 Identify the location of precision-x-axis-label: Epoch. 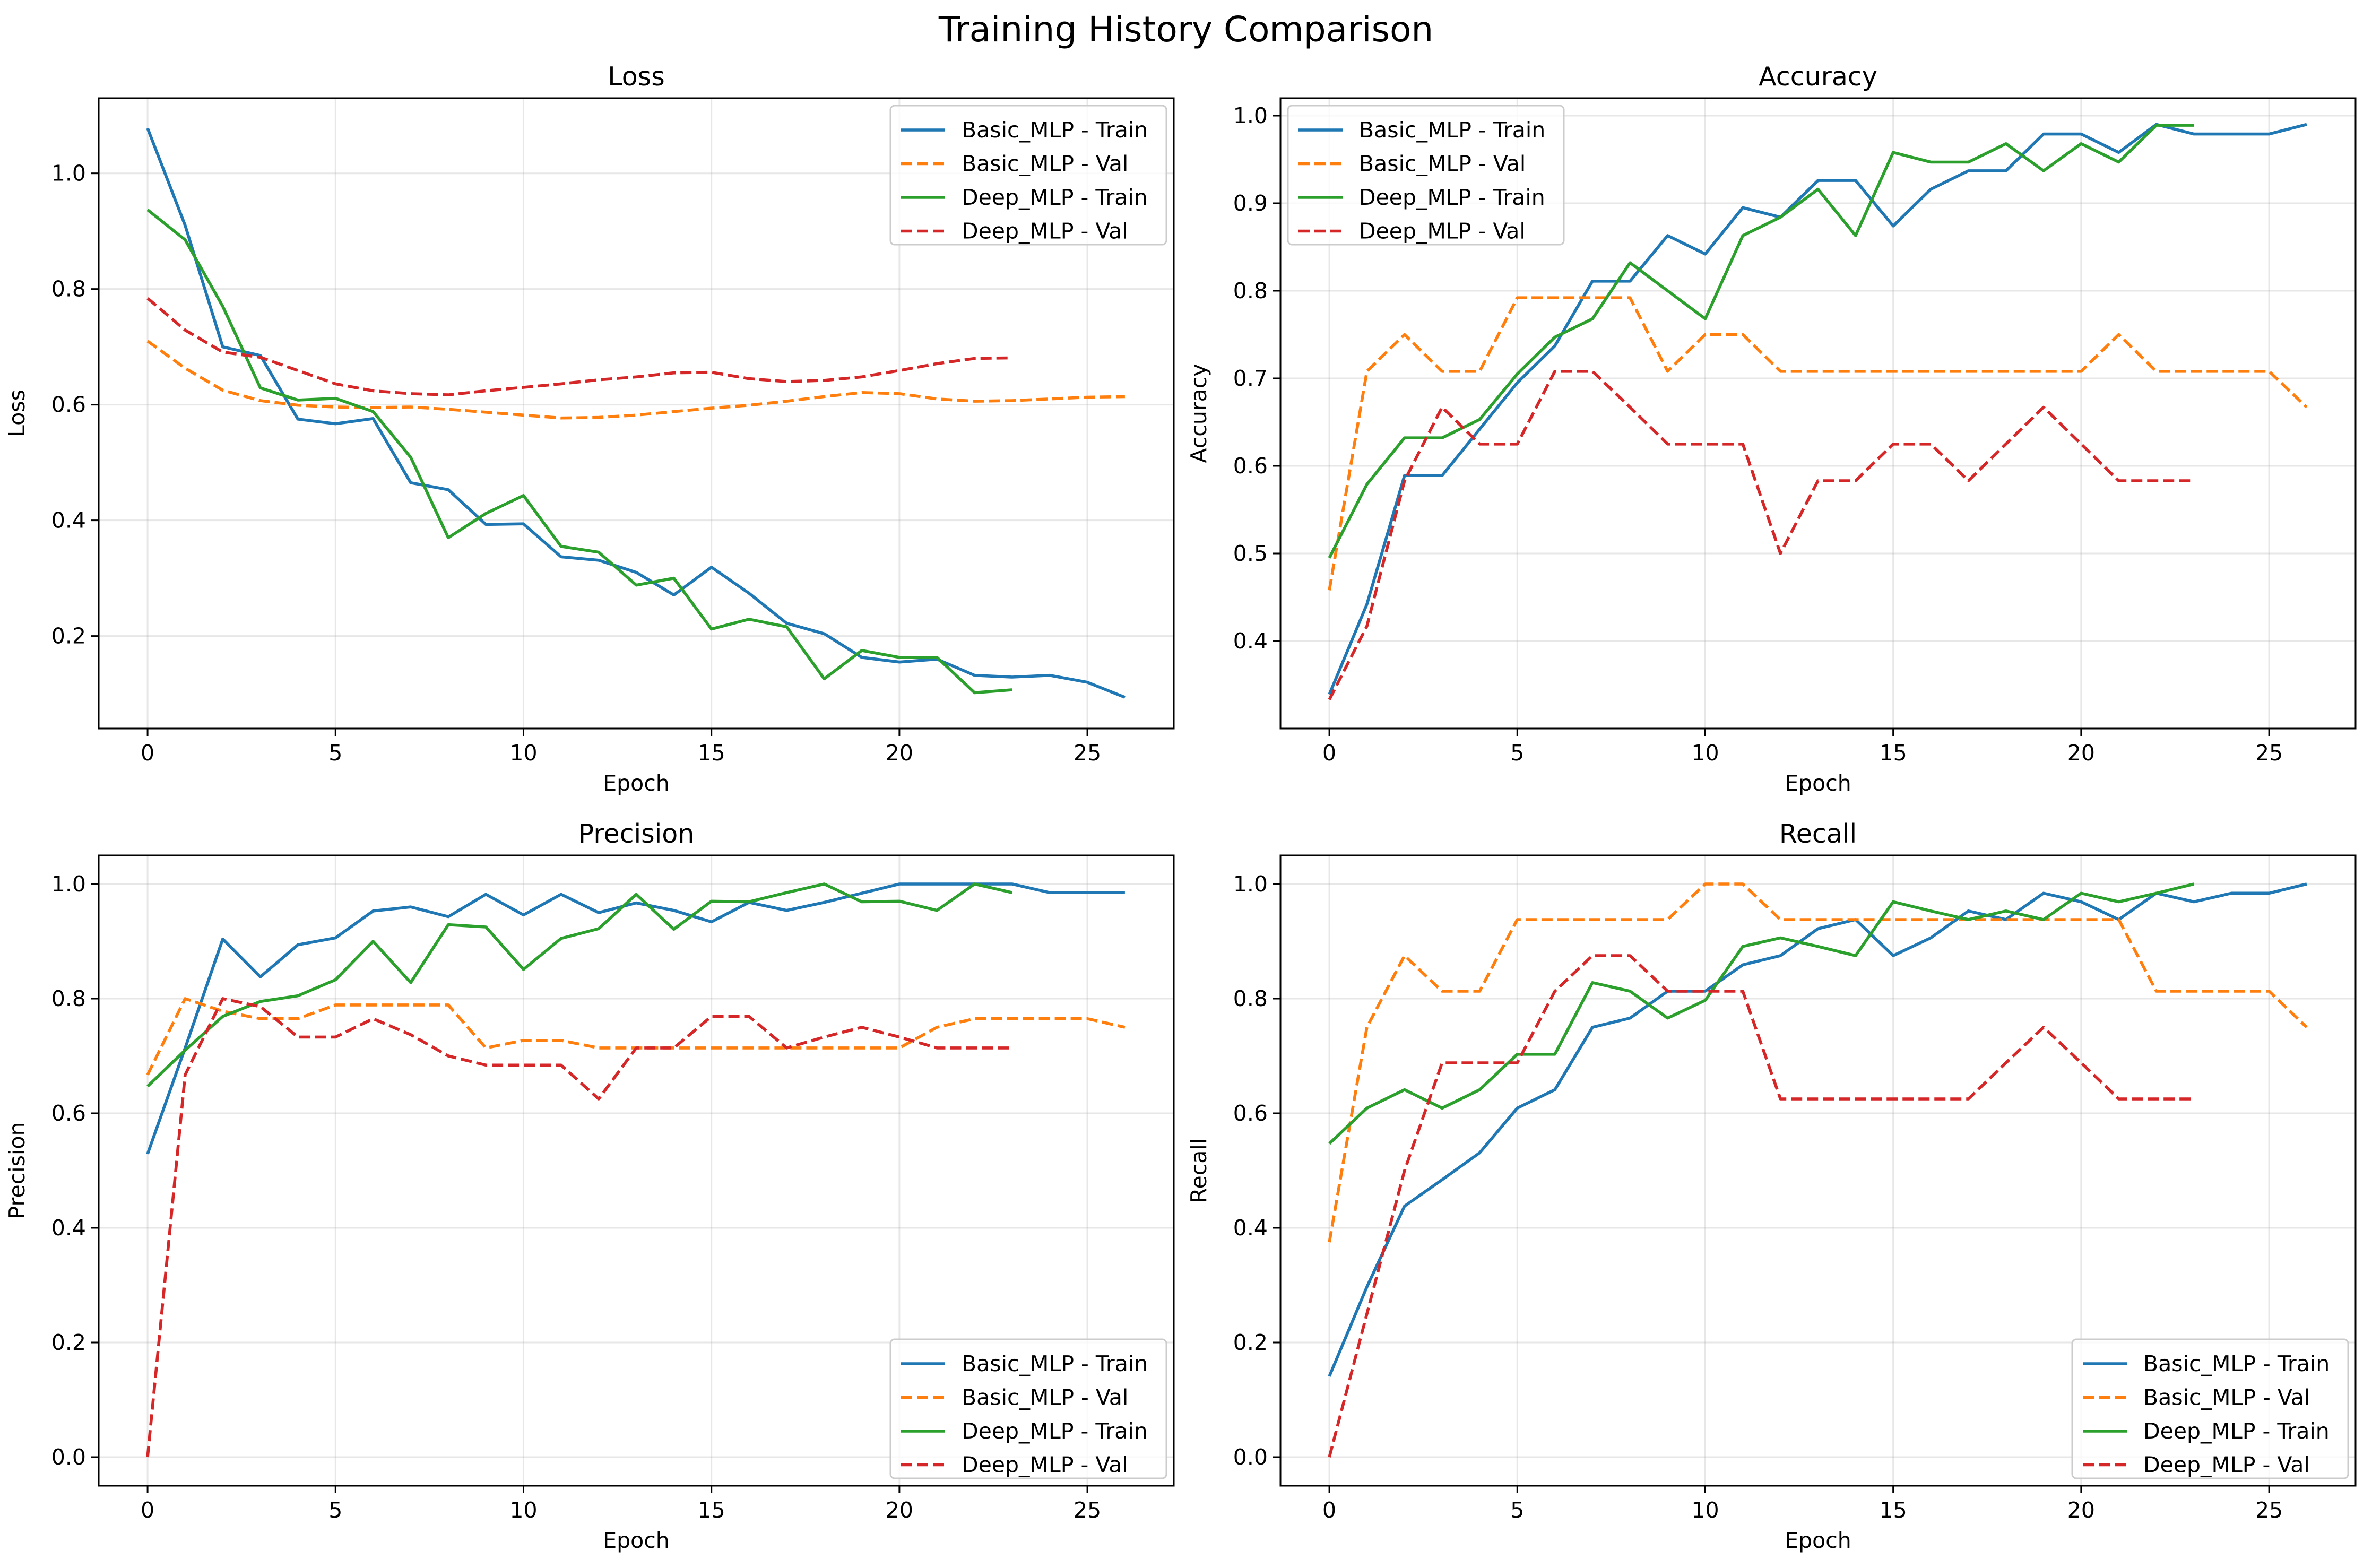
(636, 1540).